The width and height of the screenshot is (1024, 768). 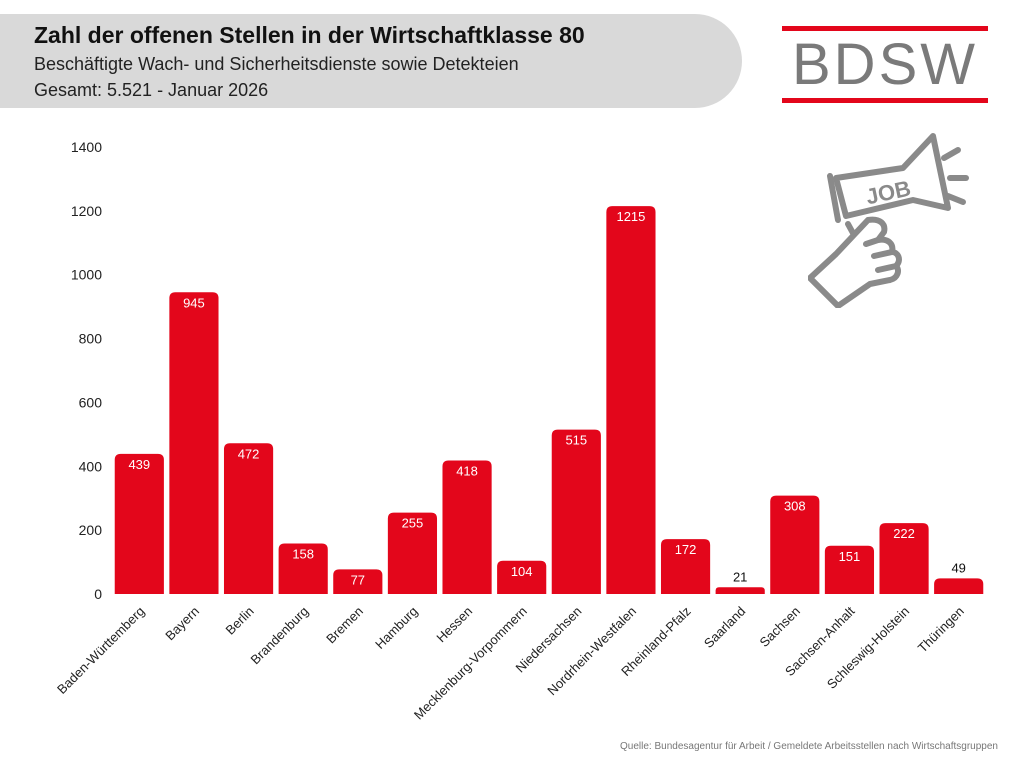 What do you see at coordinates (904, 533) in the screenshot?
I see `data-label: 222` at bounding box center [904, 533].